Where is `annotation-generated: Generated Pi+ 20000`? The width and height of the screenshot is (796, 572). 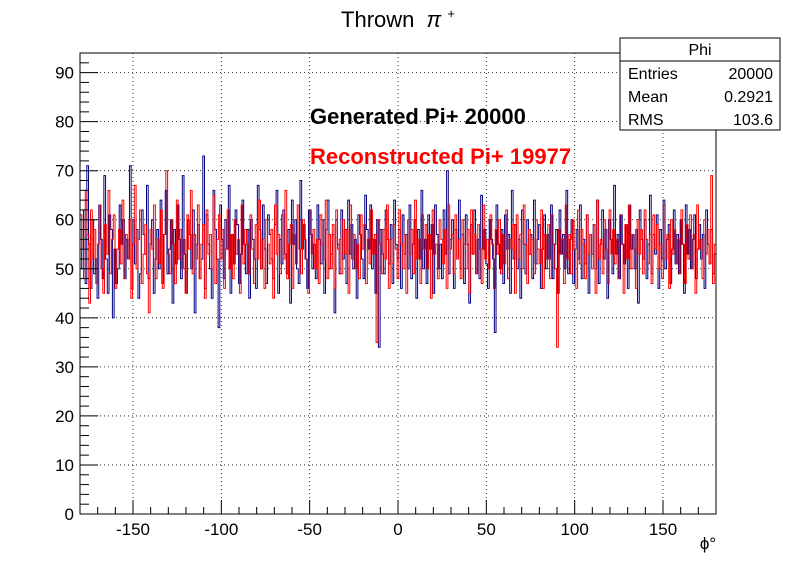 annotation-generated: Generated Pi+ 20000 is located at coordinates (418, 116).